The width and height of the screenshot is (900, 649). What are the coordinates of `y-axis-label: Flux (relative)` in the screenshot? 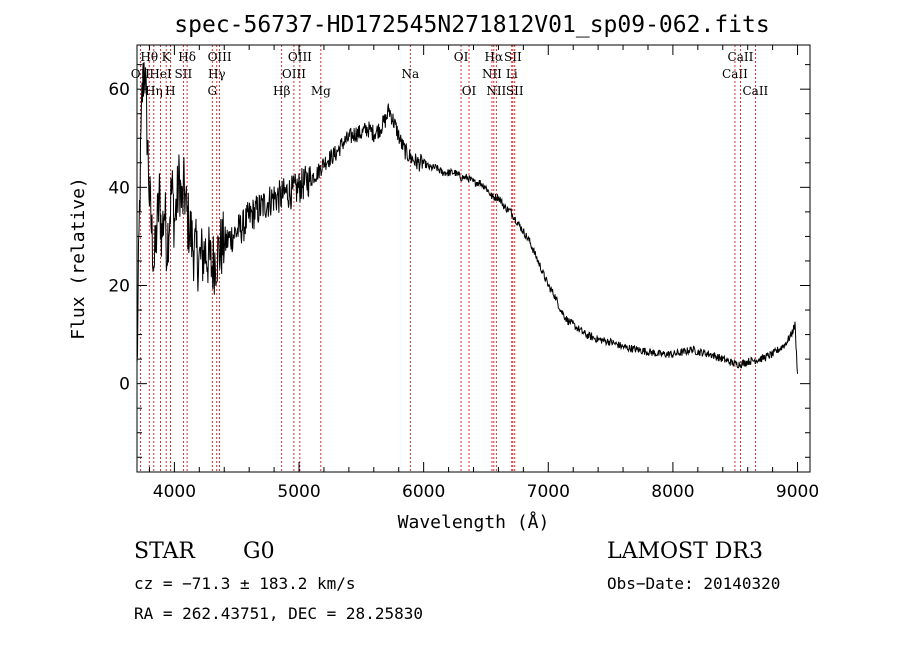 It's located at (78, 258).